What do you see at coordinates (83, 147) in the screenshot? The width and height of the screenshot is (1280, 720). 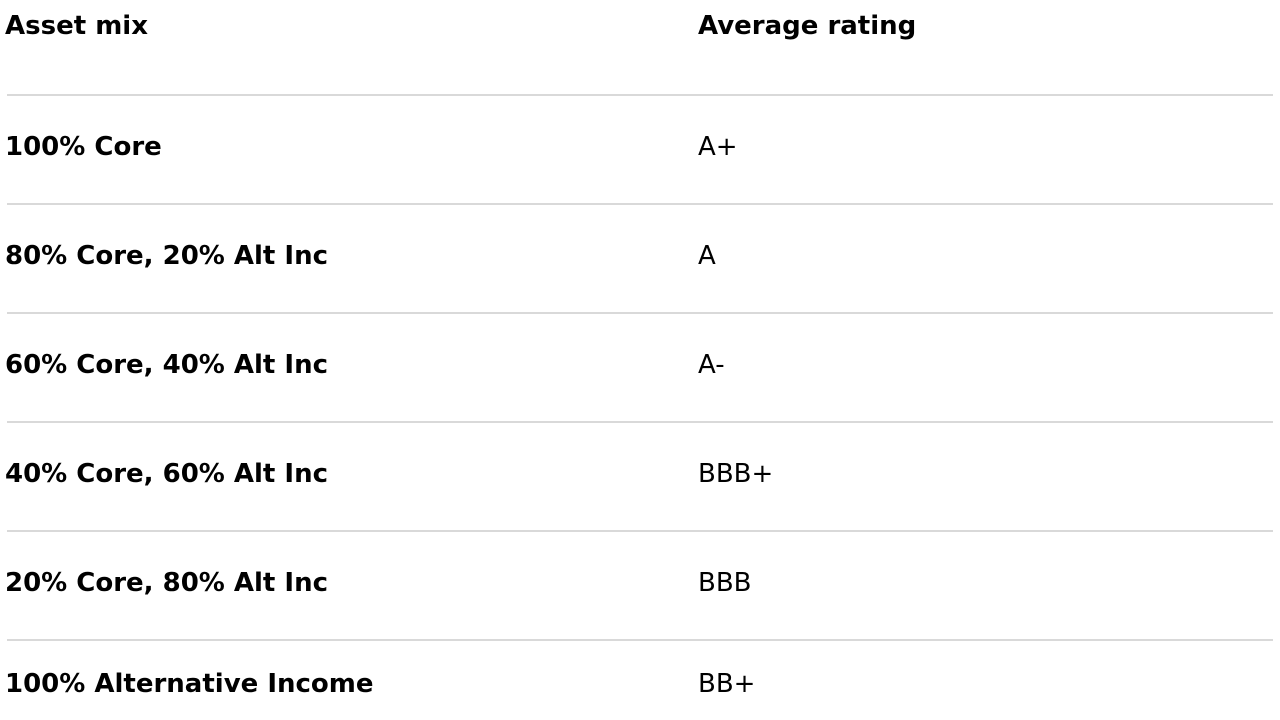 I see `asset-mix-cell: 100% Core` at bounding box center [83, 147].